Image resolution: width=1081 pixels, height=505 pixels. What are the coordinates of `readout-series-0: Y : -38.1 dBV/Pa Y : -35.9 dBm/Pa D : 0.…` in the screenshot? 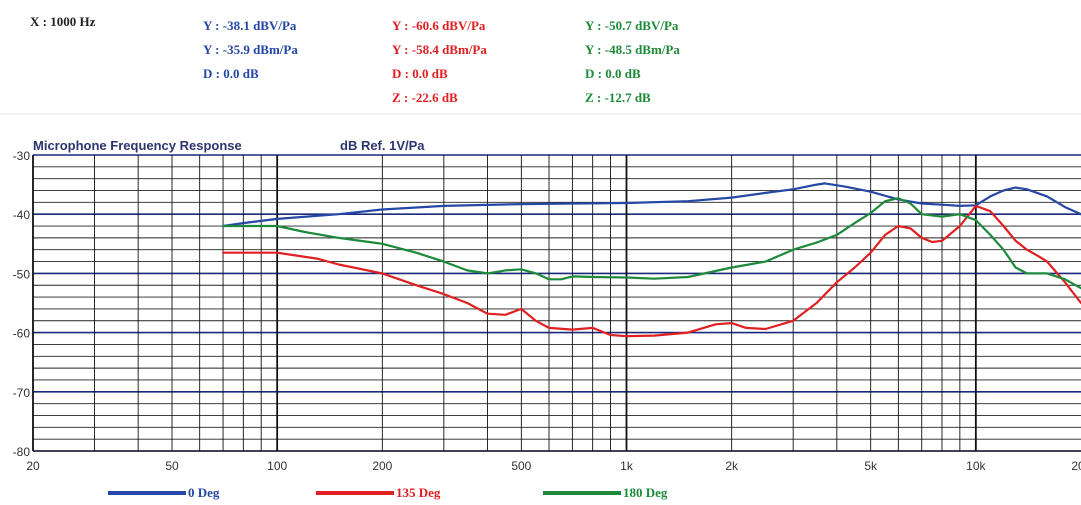 It's located at (250, 50).